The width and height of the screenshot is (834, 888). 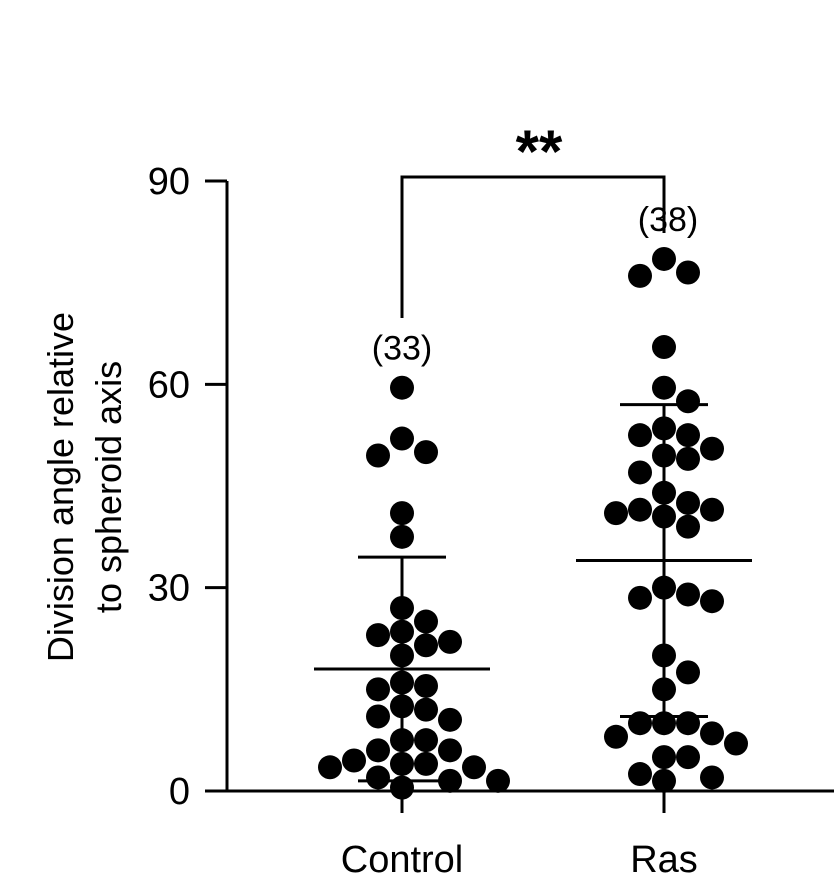 What do you see at coordinates (402, 349) in the screenshot?
I see `n-label: (33)` at bounding box center [402, 349].